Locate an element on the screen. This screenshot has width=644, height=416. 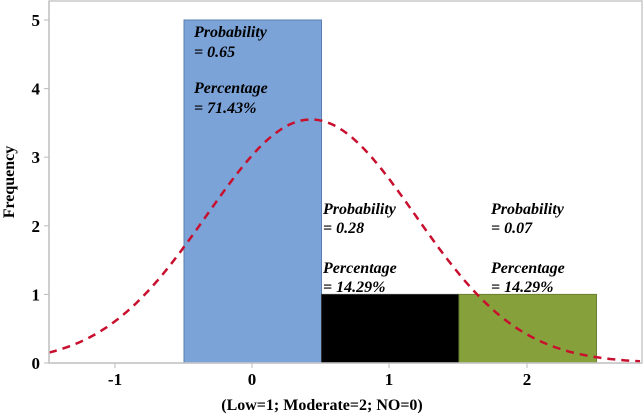
y-tick-label: 2 is located at coordinates (36, 226).